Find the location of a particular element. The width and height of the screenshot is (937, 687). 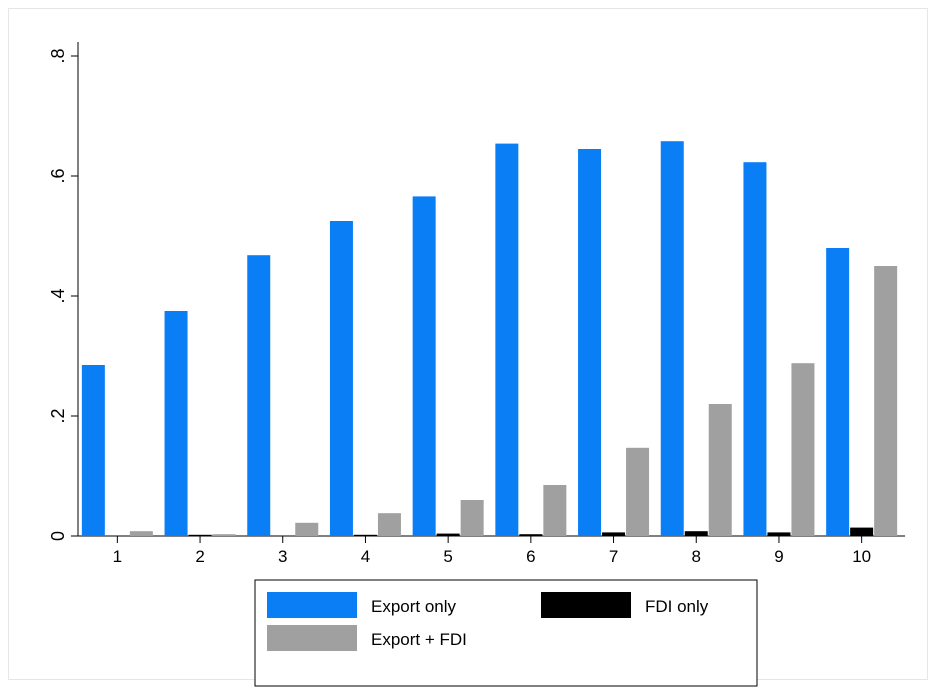

legend-swatch-export-only is located at coordinates (312, 605).